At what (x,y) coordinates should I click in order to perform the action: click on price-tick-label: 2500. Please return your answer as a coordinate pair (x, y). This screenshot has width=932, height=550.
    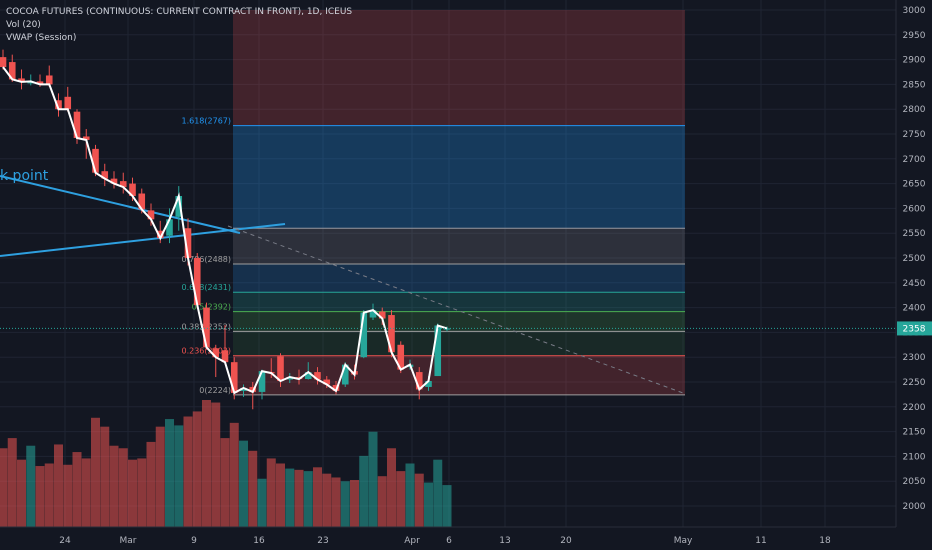
    Looking at the image, I should click on (914, 259).